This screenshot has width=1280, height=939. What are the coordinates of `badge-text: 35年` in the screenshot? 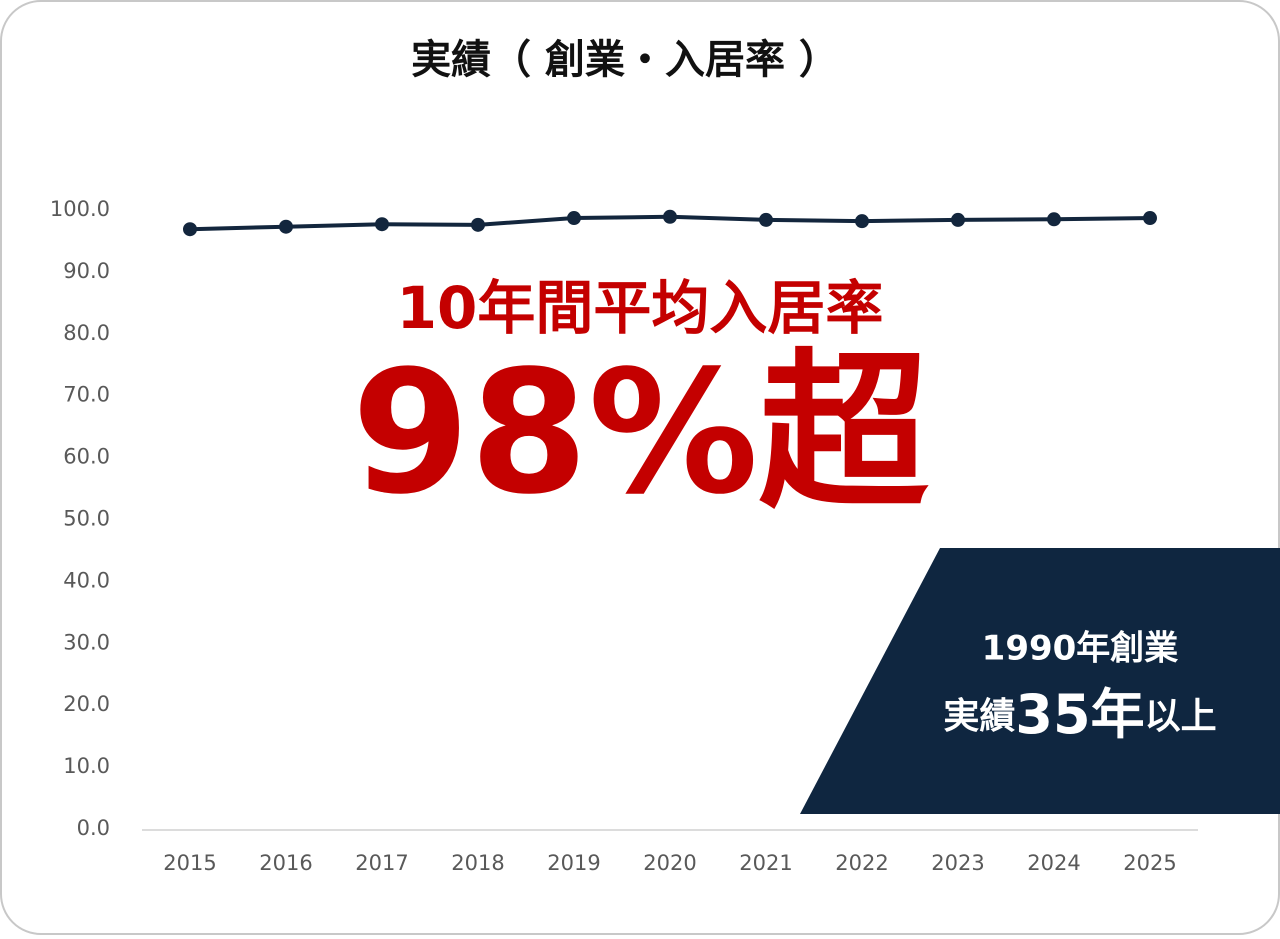 It's located at (1079, 714).